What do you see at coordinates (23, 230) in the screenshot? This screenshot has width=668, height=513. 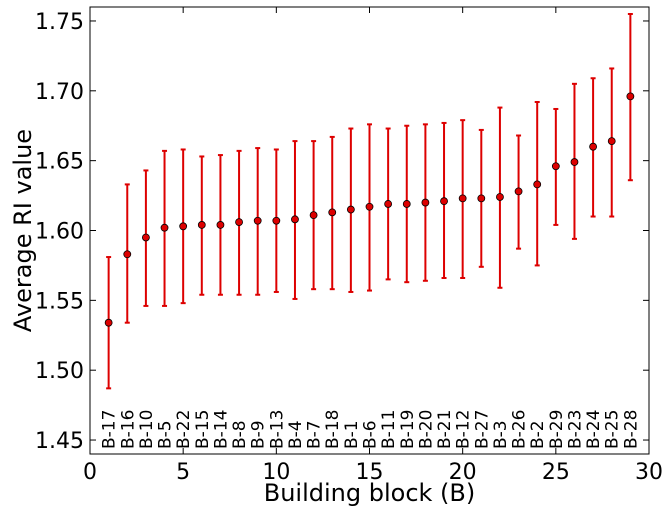 I see `y-axis-label: Average RI value` at bounding box center [23, 230].